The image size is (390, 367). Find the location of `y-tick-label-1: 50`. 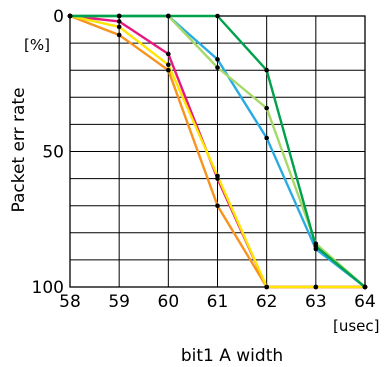

y-tick-label-1: 50 is located at coordinates (53, 153).